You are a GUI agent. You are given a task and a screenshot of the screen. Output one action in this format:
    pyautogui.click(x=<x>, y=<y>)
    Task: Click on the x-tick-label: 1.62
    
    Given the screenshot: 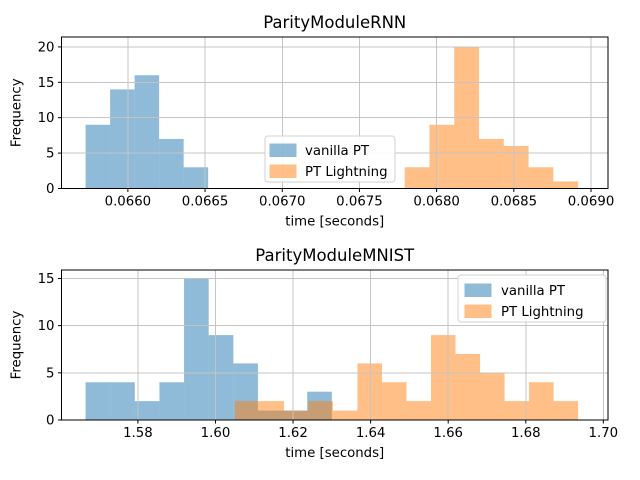 What is the action you would take?
    pyautogui.click(x=293, y=433)
    